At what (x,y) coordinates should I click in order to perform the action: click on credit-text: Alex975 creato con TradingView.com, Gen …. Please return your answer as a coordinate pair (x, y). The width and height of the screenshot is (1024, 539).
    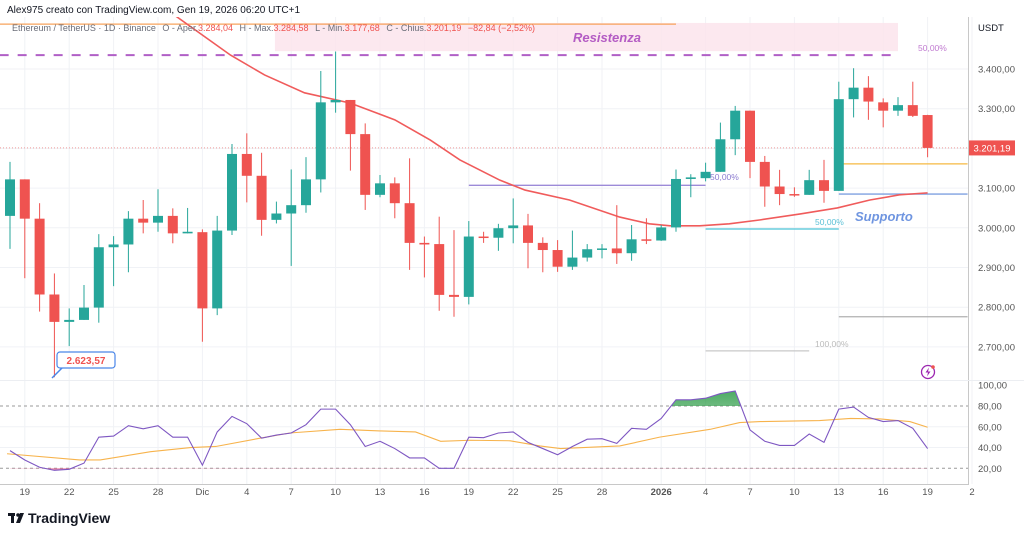
    Looking at the image, I should click on (153, 10).